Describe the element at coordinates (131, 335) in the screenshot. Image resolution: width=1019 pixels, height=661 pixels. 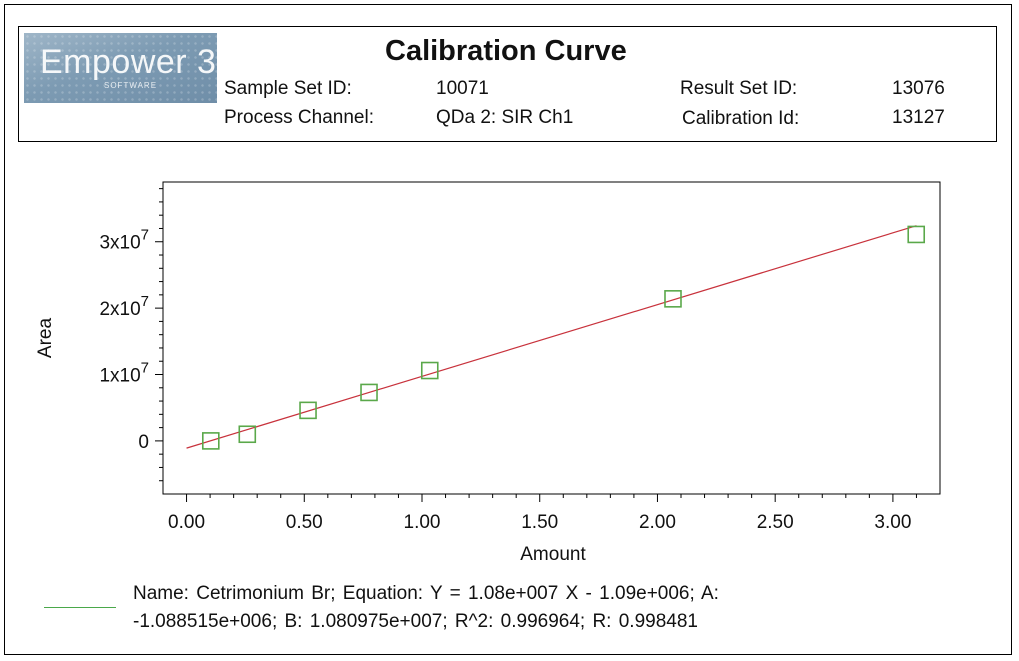
I see `y-axis: 0 1x10⁷ 2x10⁷ 3x10⁷` at that location.